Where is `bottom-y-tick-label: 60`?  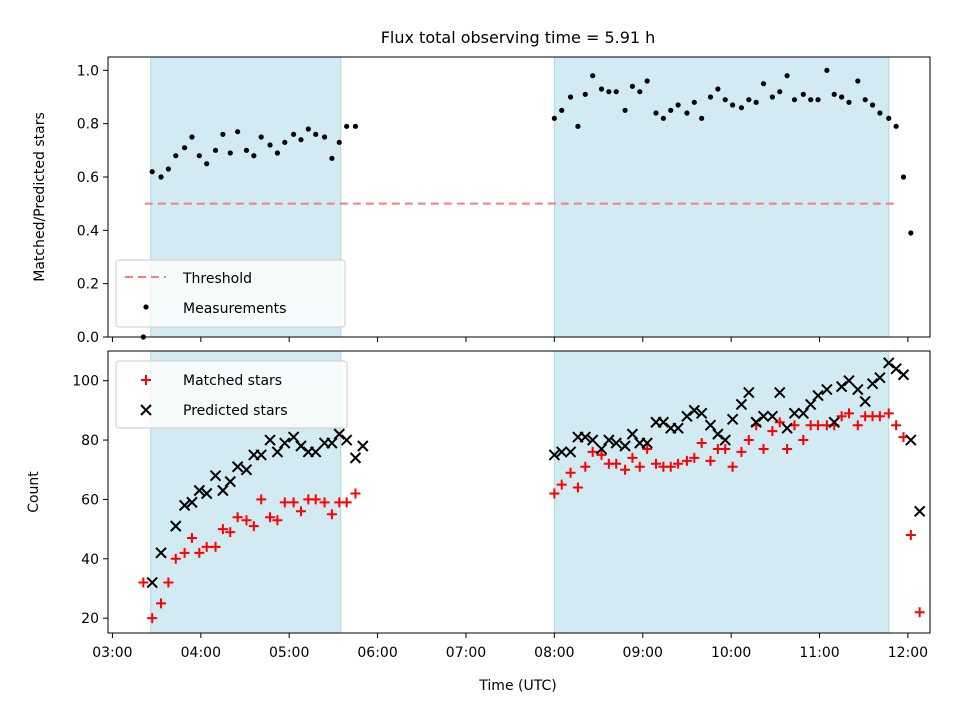 bottom-y-tick-label: 60 is located at coordinates (90, 500).